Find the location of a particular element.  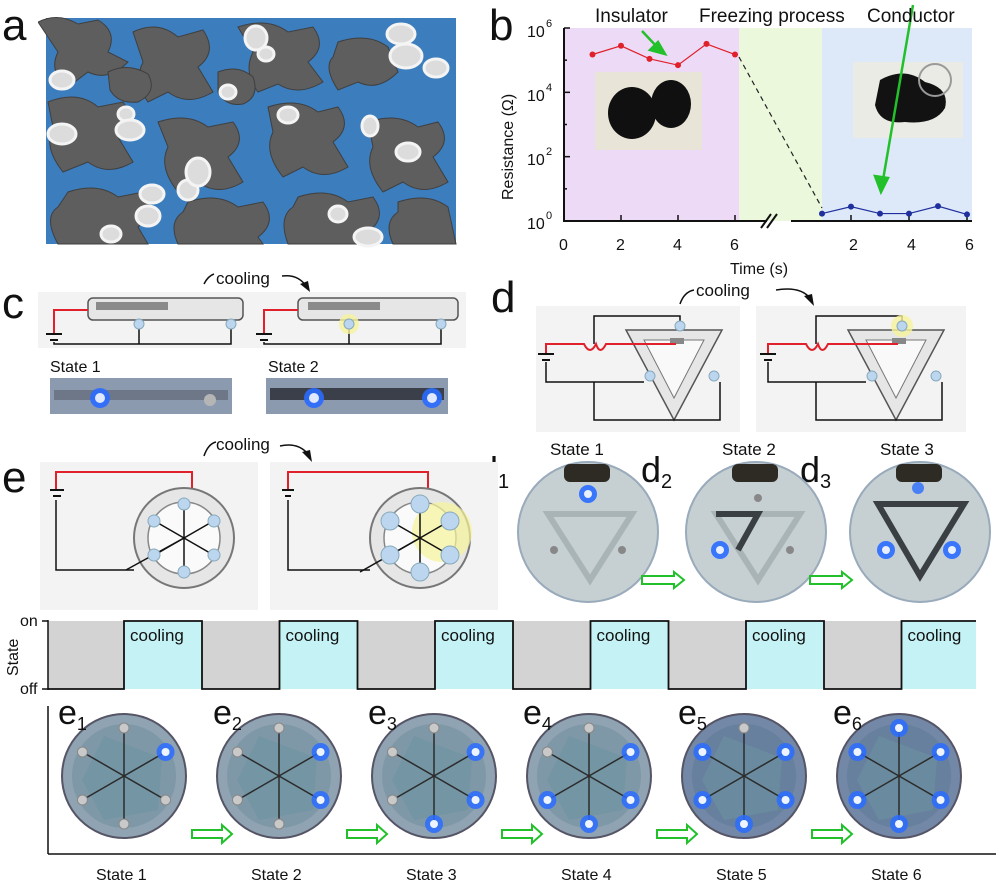

conductor-series is located at coordinates (894, 210).